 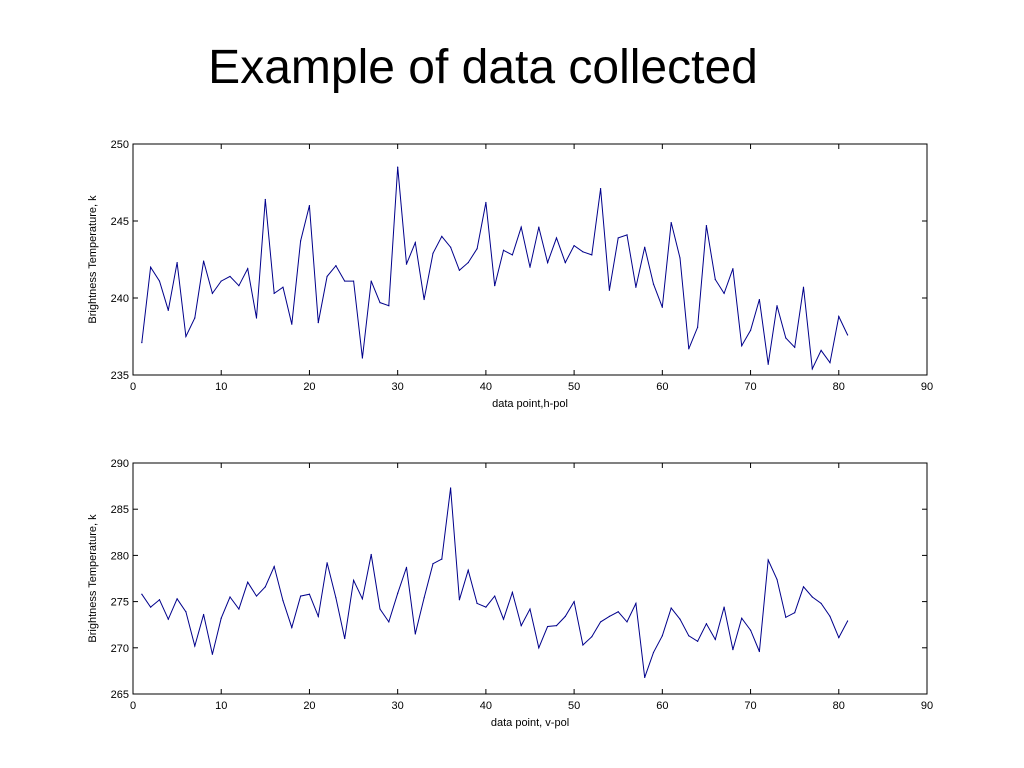 What do you see at coordinates (927, 387) in the screenshot?
I see `x-tick-label: 90` at bounding box center [927, 387].